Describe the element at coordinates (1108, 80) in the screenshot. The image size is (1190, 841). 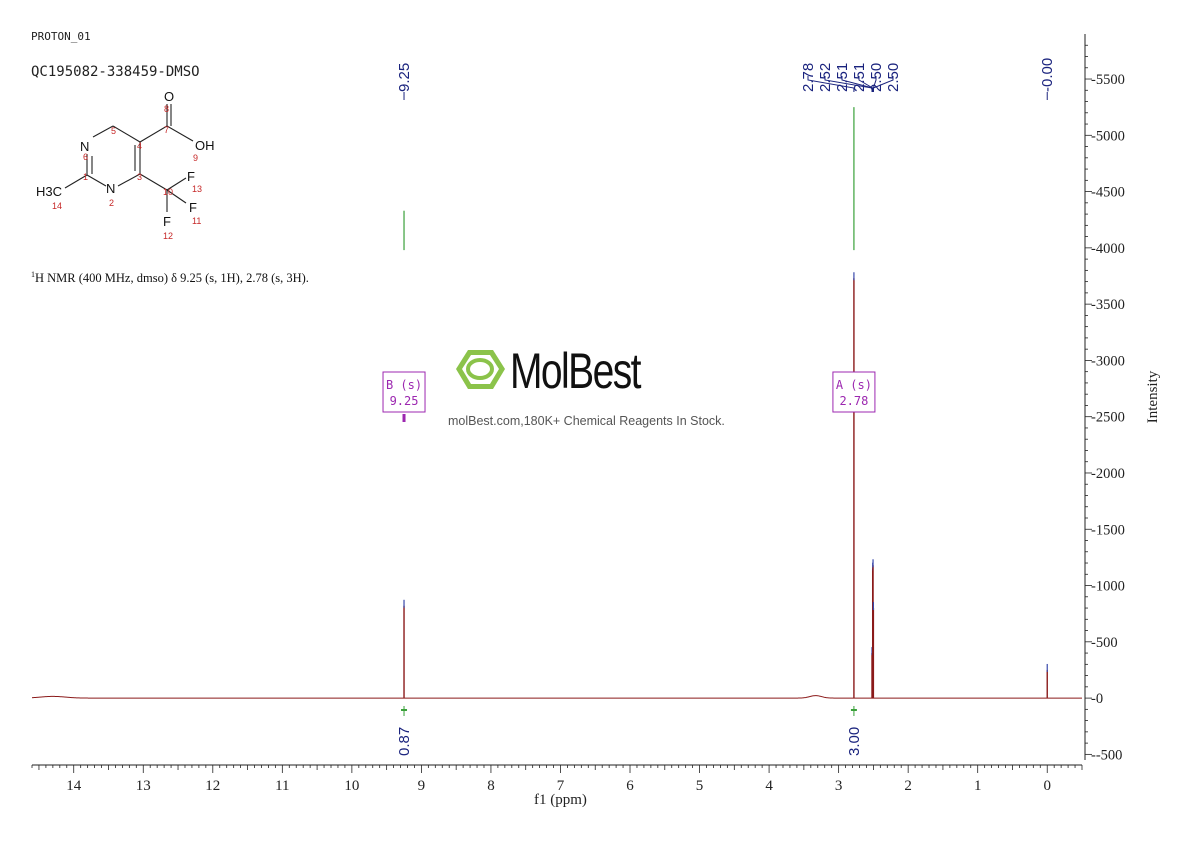
I see `y-tick-label: -5500` at that location.